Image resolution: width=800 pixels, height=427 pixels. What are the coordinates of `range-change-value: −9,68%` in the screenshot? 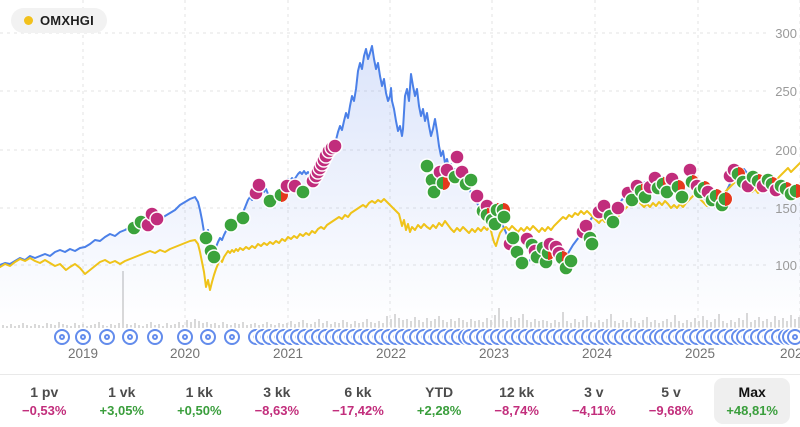 It's located at (671, 410).